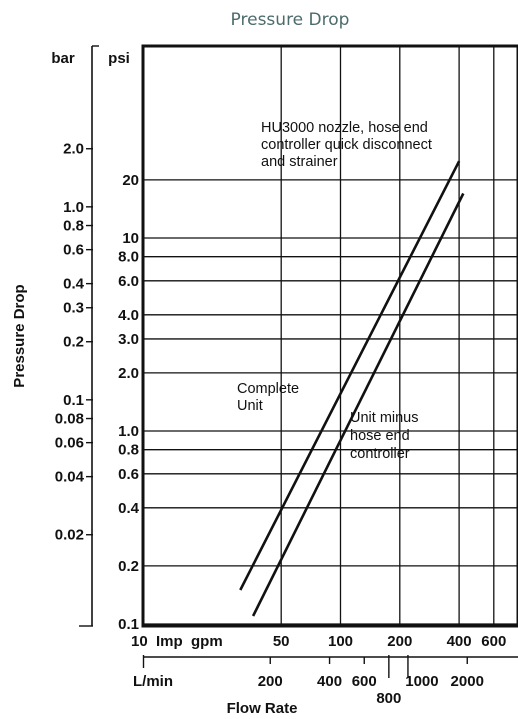 The height and width of the screenshot is (719, 518). What do you see at coordinates (344, 128) in the screenshot?
I see `annotation-hu3000-line-1: HU3000 nozzle, hose end` at bounding box center [344, 128].